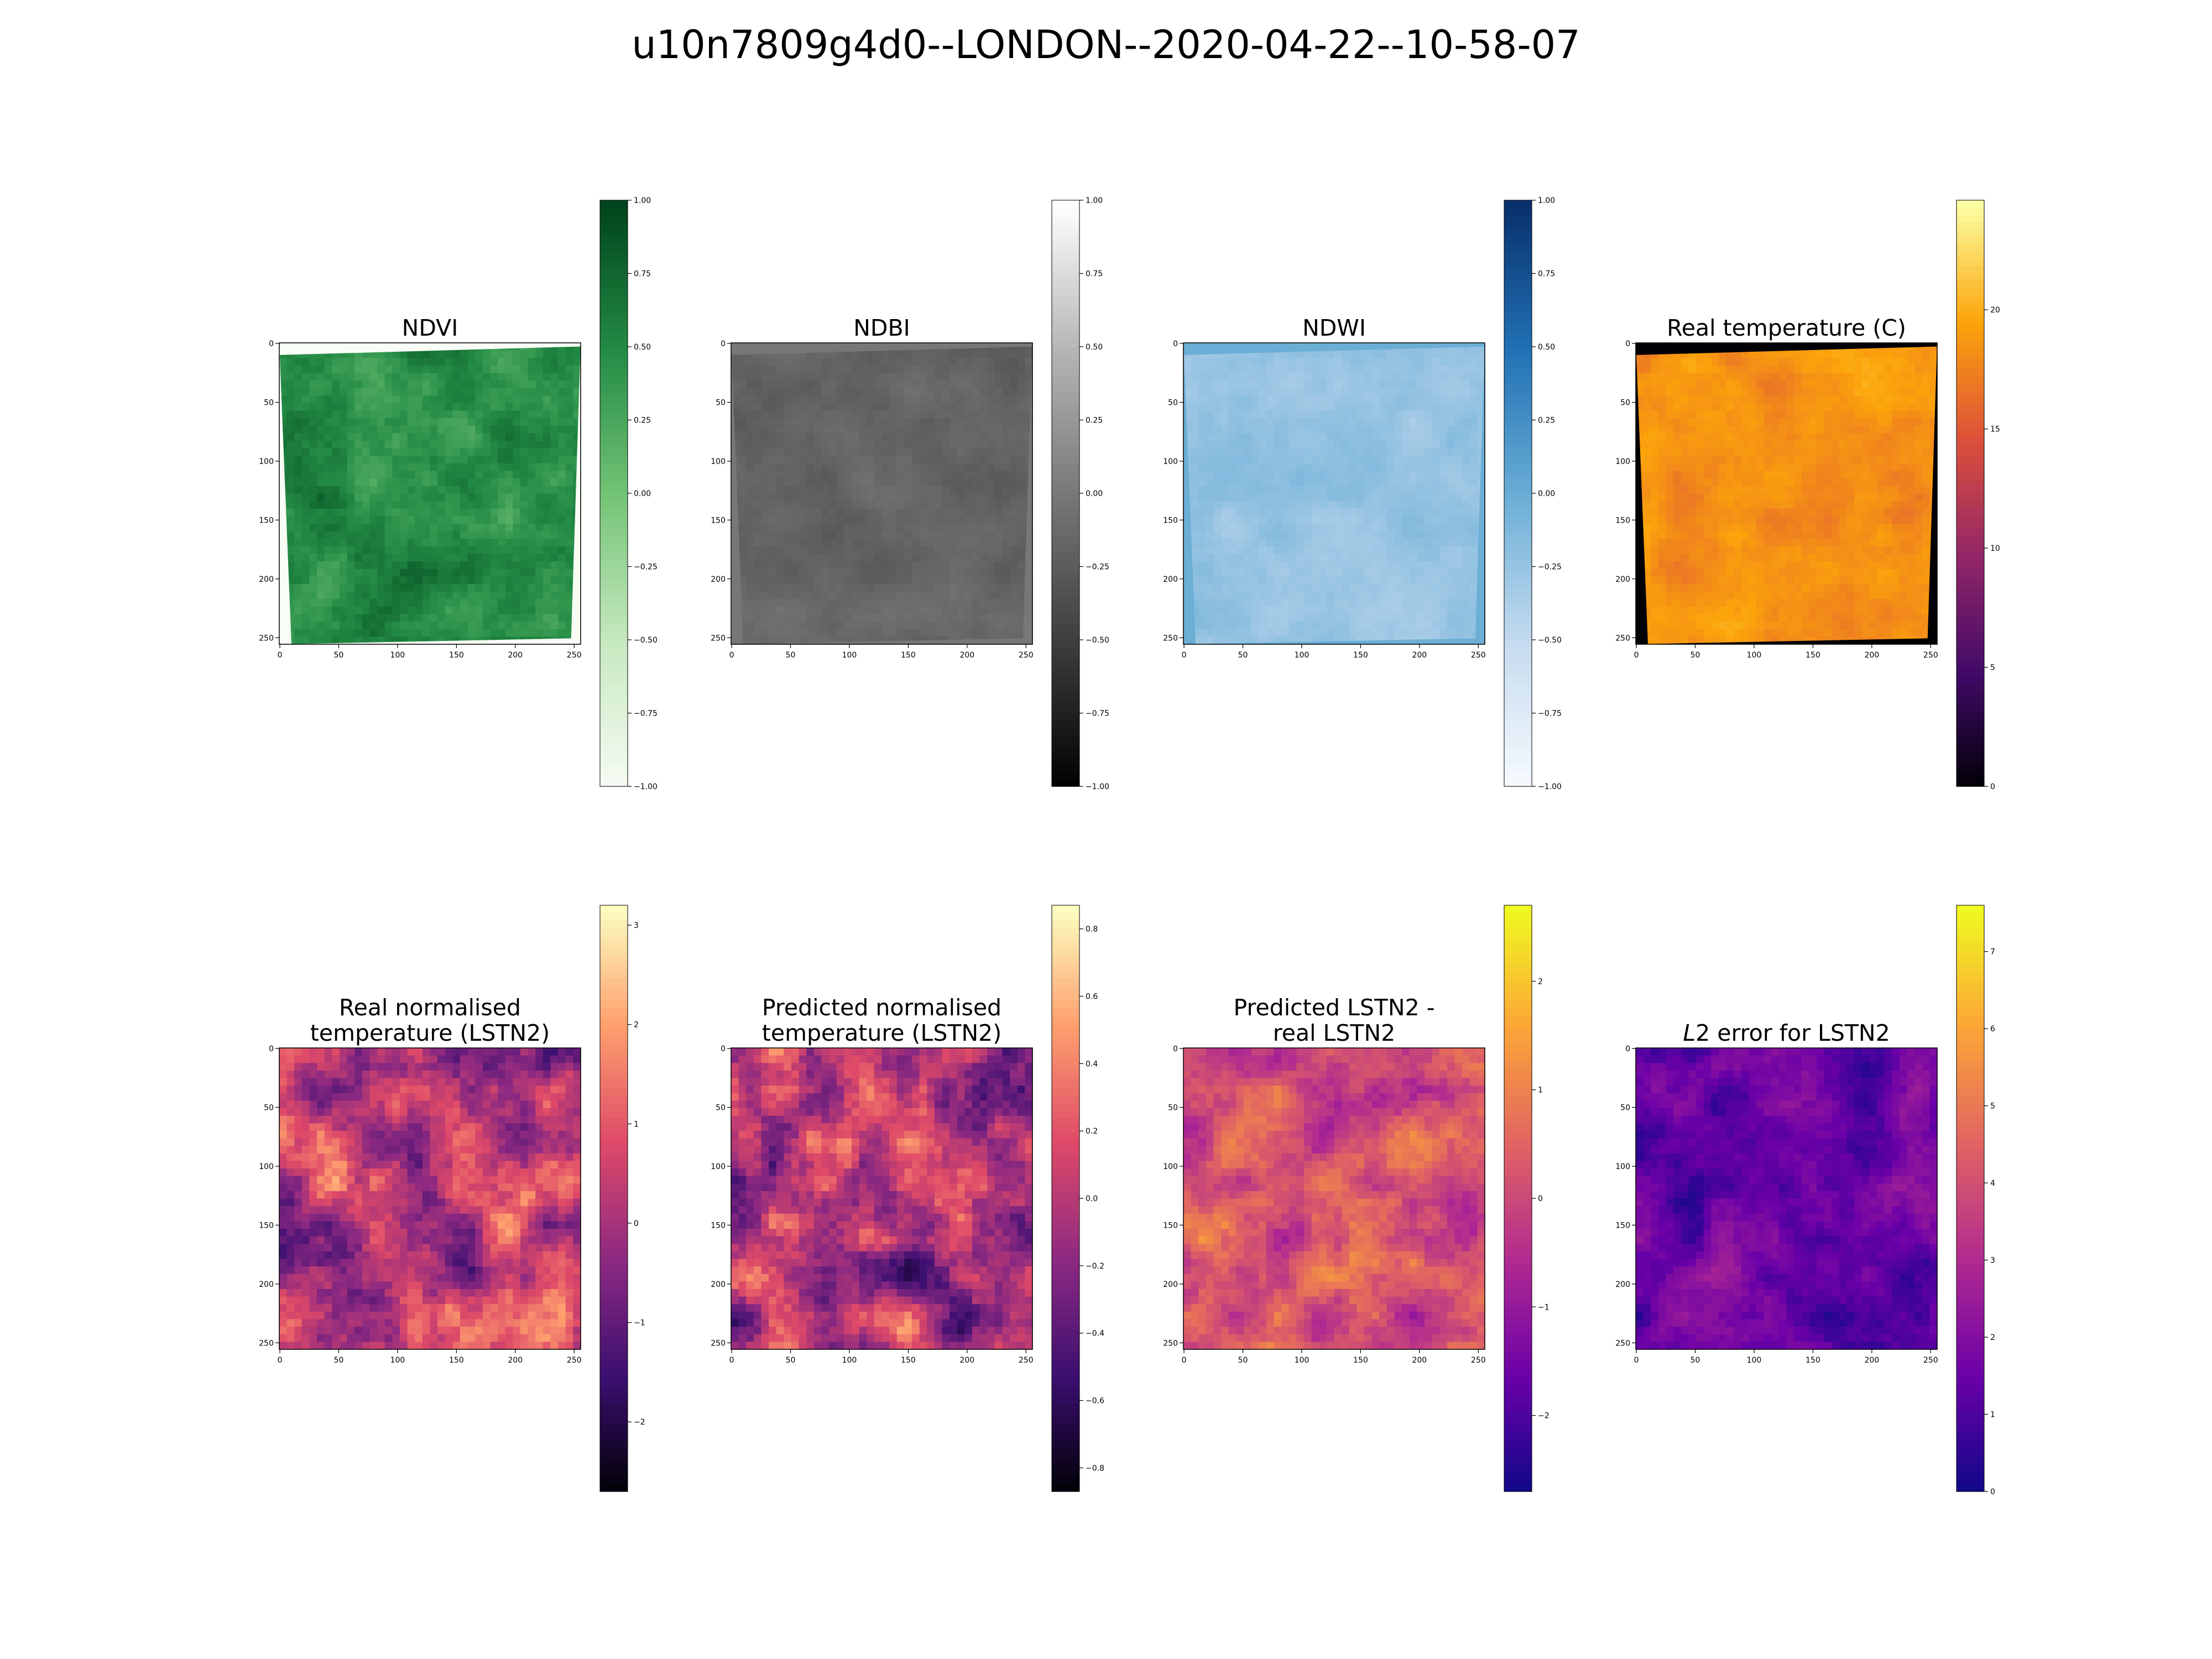  What do you see at coordinates (574, 656) in the screenshot?
I see `x-tick-label: 250` at bounding box center [574, 656].